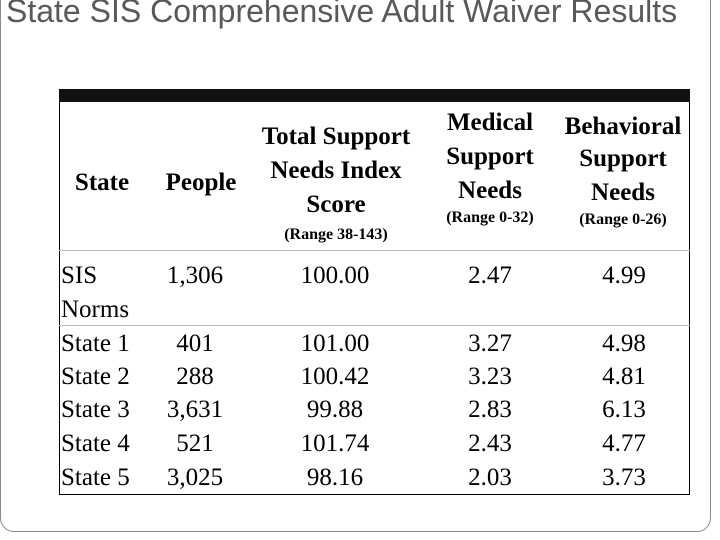 The width and height of the screenshot is (720, 540). I want to click on table-row-medical: 2.83, so click(490, 409).